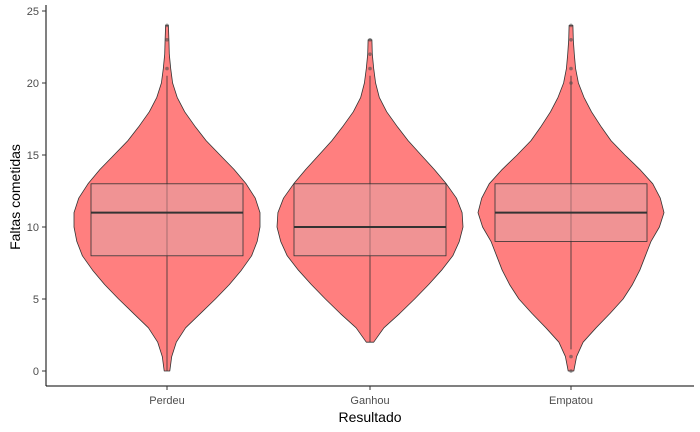  What do you see at coordinates (36, 192) in the screenshot?
I see `y-axis-ticks: 0 5 10 15 20 25` at bounding box center [36, 192].